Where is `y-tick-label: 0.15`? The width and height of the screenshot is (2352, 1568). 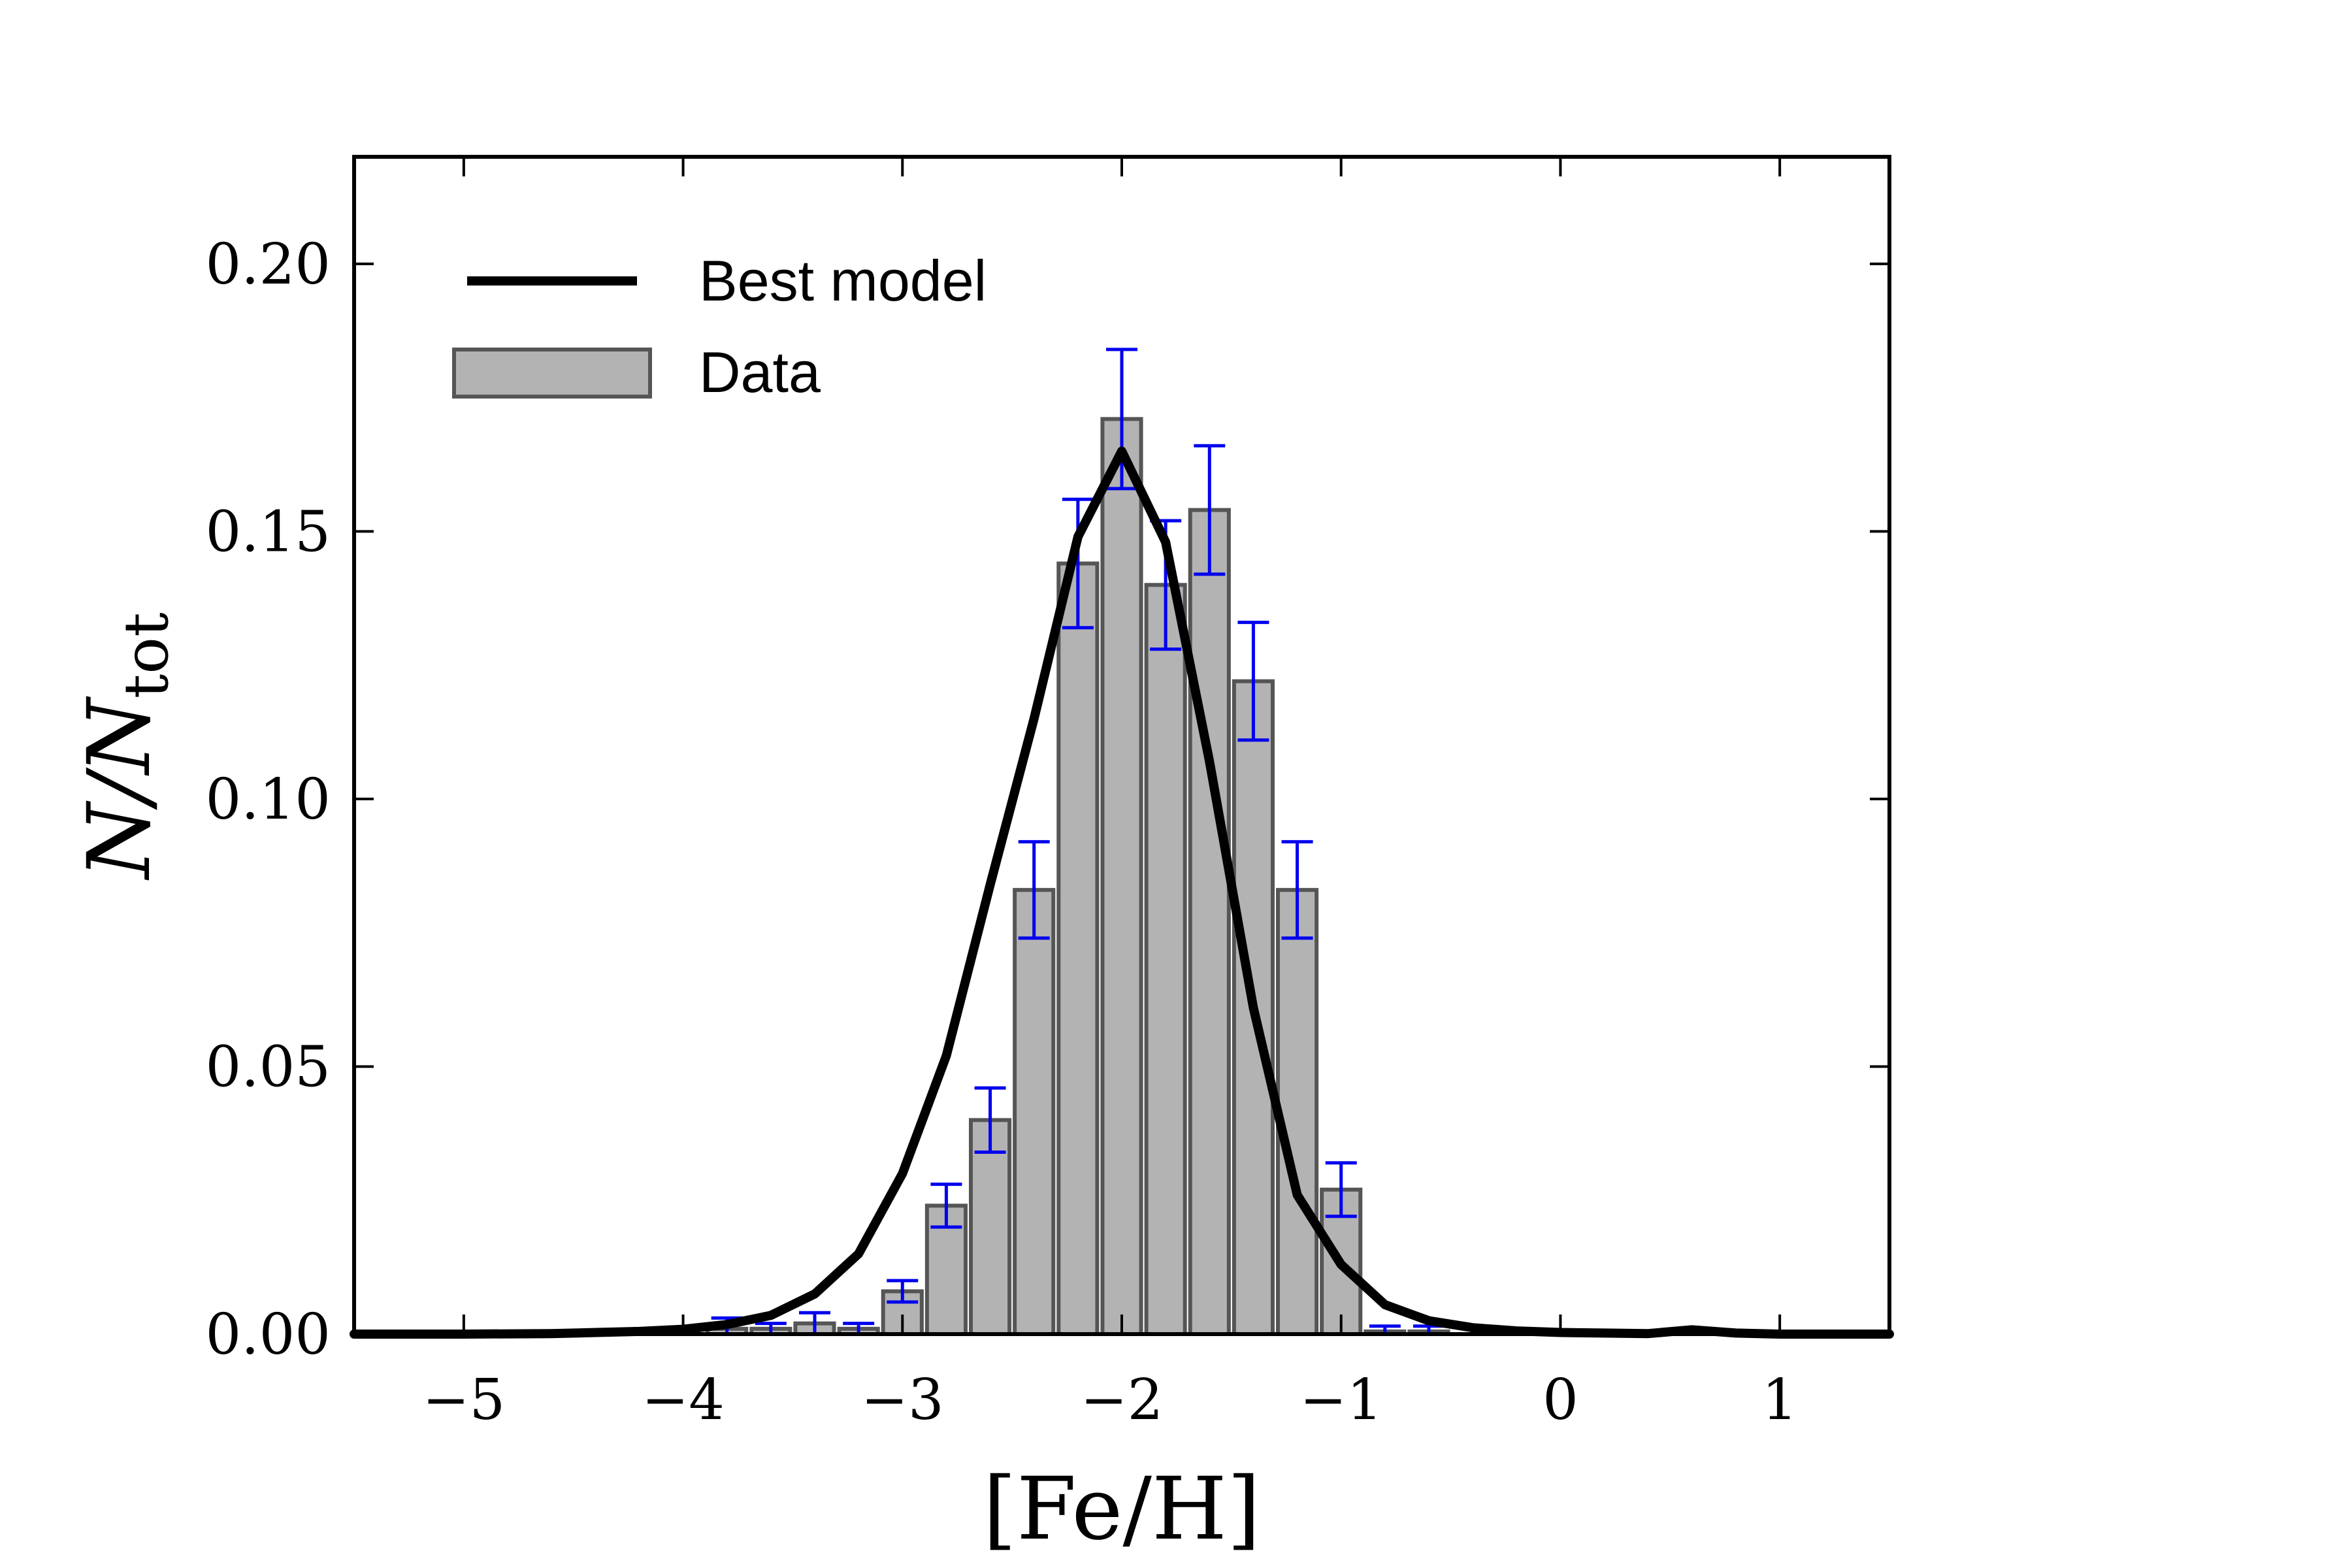 y-tick-label: 0.15 is located at coordinates (268, 531).